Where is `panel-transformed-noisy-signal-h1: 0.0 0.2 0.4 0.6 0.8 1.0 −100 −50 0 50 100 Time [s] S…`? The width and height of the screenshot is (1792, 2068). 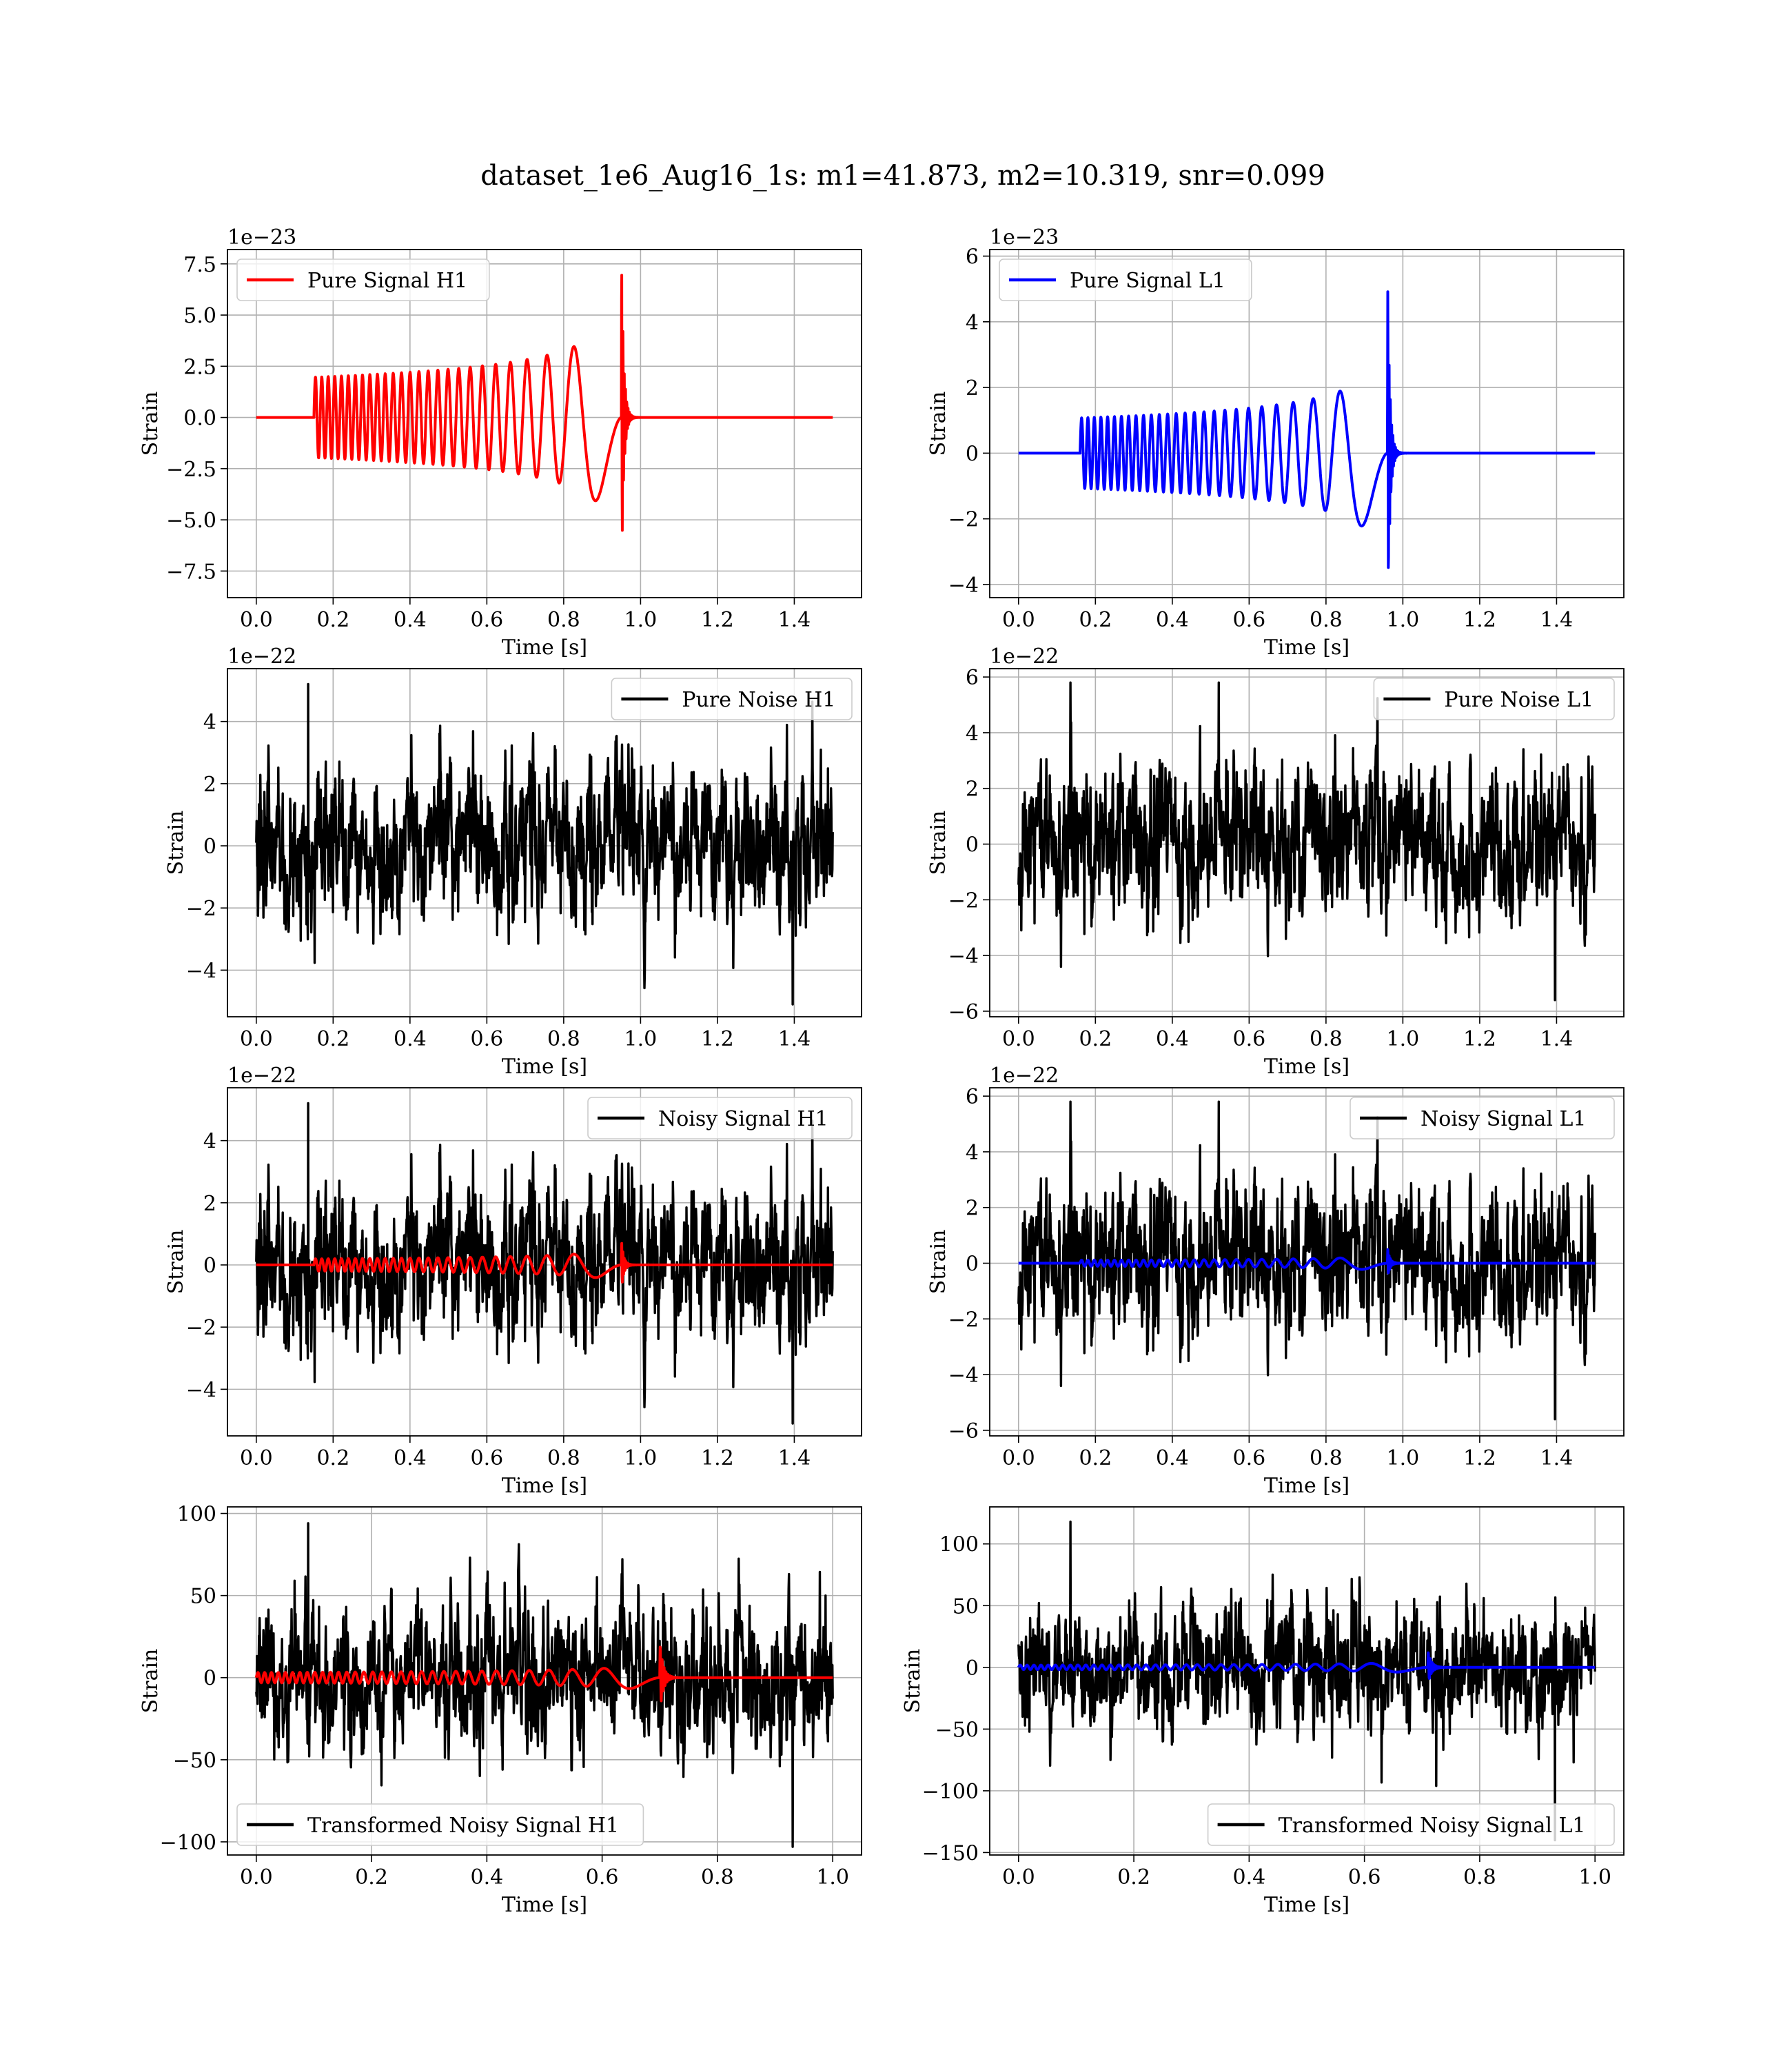 panel-transformed-noisy-signal-h1: 0.0 0.2 0.4 0.6 0.8 1.0 −100 −50 0 50 100 Time [s] S… is located at coordinates (500, 1710).